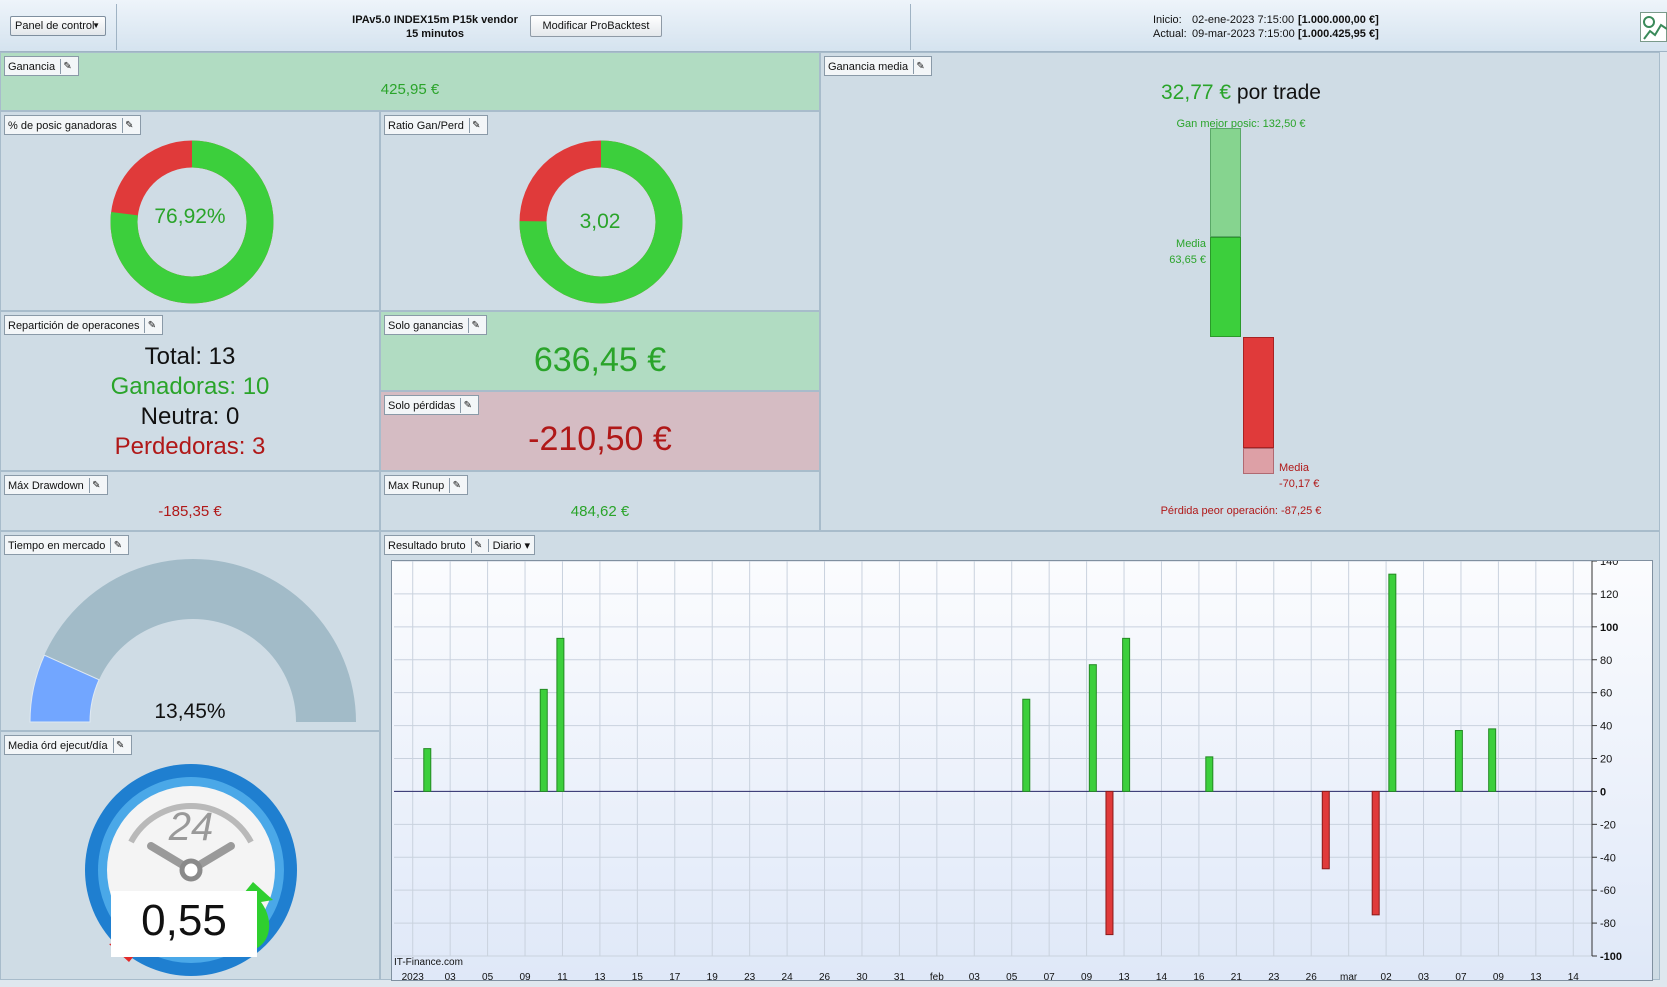  What do you see at coordinates (1608, 825) in the screenshot?
I see `y-tick-label: -20` at bounding box center [1608, 825].